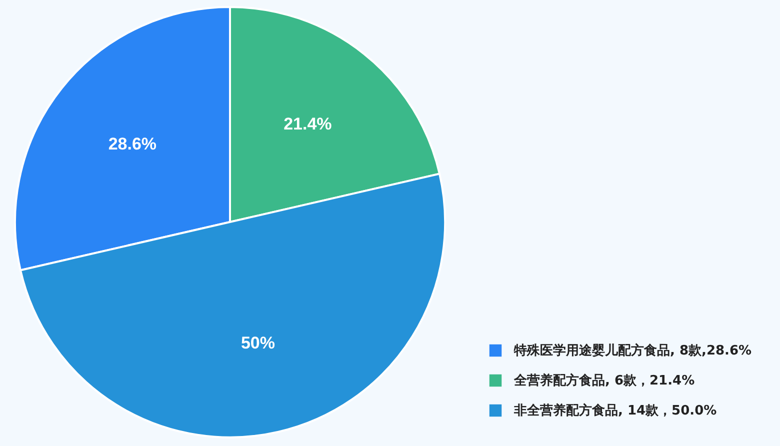 This screenshot has height=446, width=780. What do you see at coordinates (257, 343) in the screenshot?
I see `data-label: 50%` at bounding box center [257, 343].